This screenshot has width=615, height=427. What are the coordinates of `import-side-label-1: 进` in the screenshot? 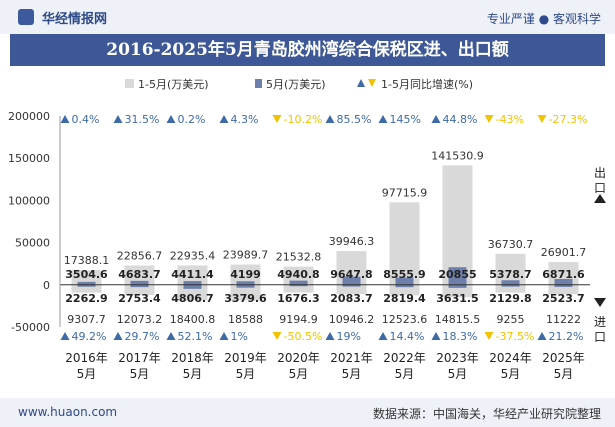 It's located at (600, 322).